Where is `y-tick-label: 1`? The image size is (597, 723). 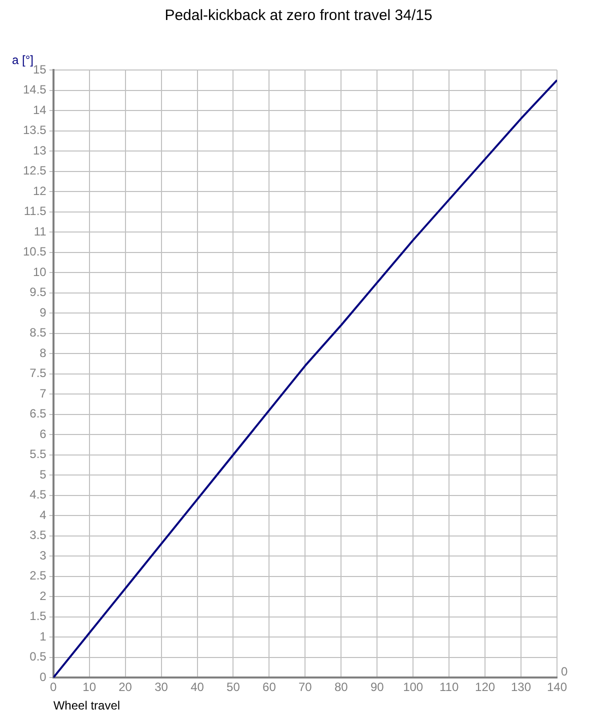
y-tick-label: 1 is located at coordinates (43, 636).